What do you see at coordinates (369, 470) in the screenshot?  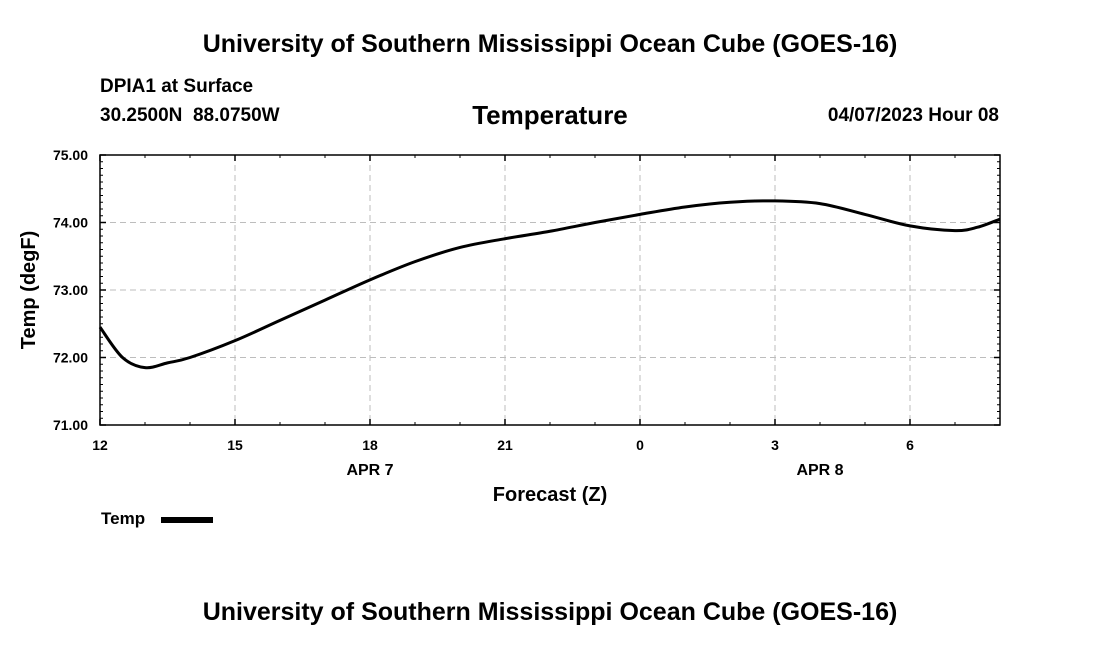 I see `date-label: APR 7` at bounding box center [369, 470].